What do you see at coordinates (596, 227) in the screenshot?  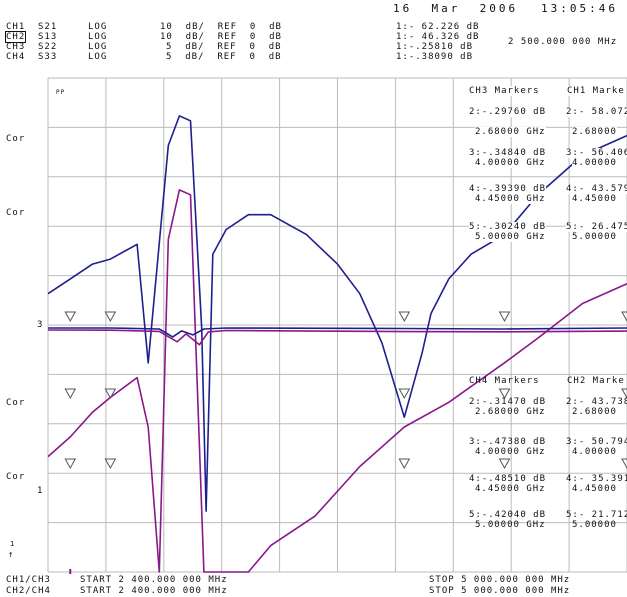 I see `upper-b-val-5: 5:- 26.475` at bounding box center [596, 227].